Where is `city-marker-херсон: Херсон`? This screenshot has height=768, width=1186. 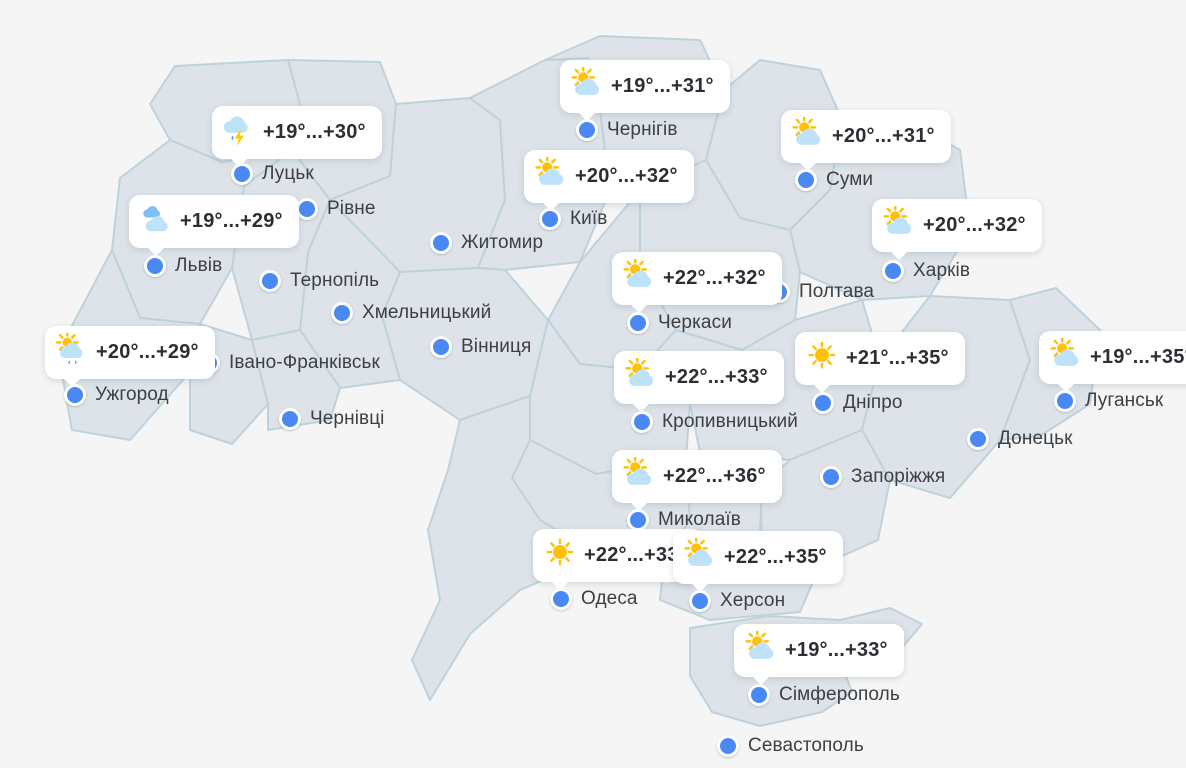 city-marker-херсон: Херсон is located at coordinates (737, 601).